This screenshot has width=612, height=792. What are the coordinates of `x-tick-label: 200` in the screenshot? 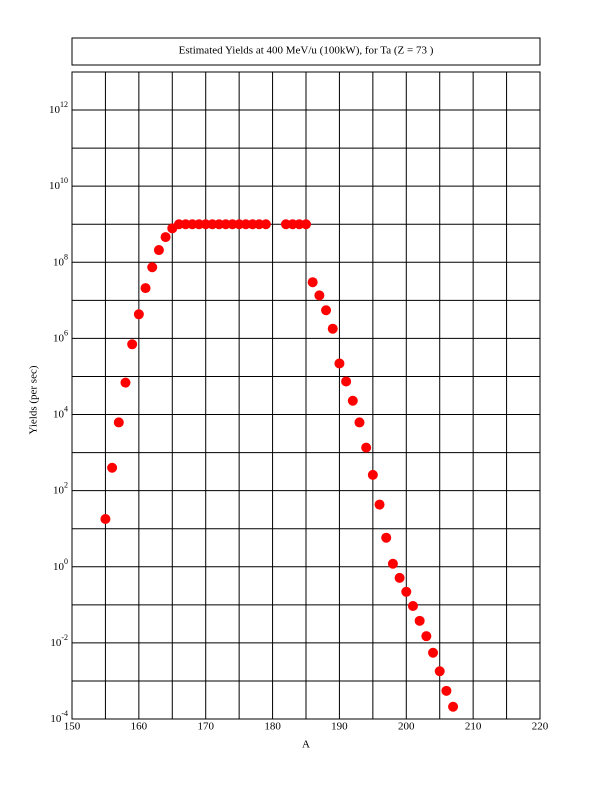 It's located at (406, 727).